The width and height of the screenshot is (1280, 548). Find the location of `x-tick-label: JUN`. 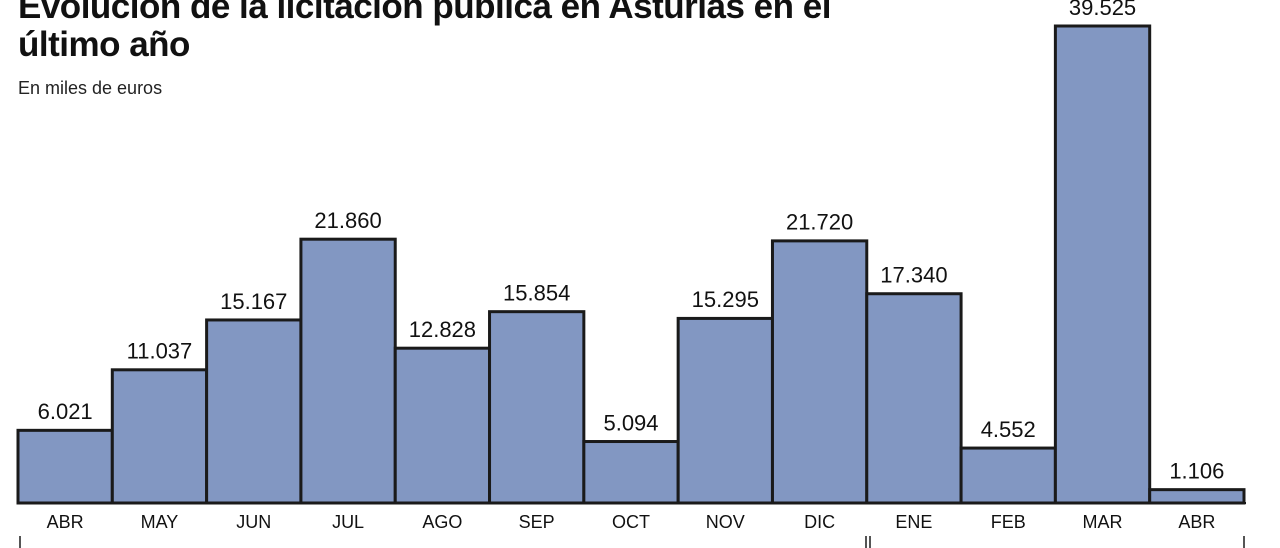

x-tick-label: JUN is located at coordinates (253, 522).